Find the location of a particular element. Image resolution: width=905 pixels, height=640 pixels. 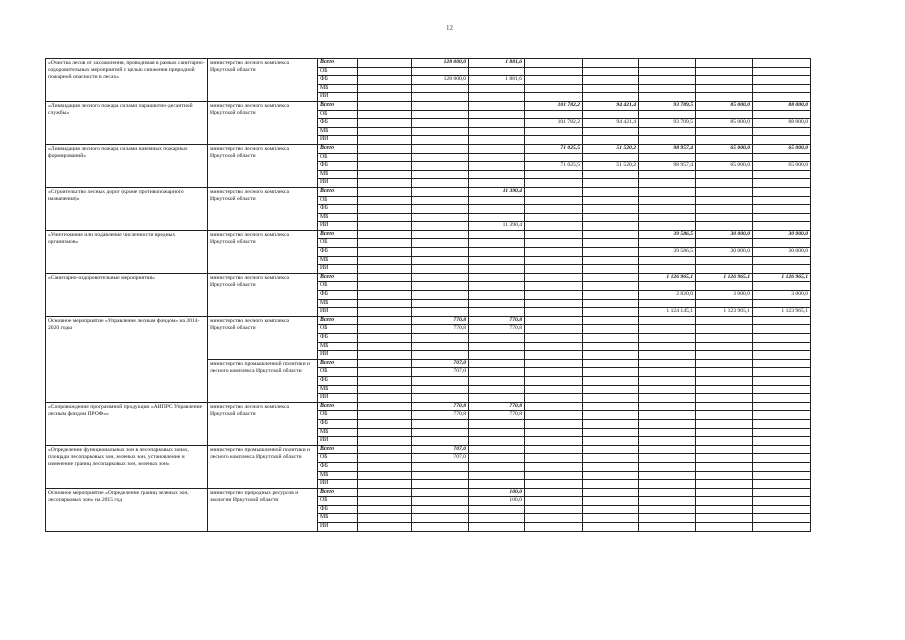

amount-cell: 770,8 is located at coordinates (440, 415).